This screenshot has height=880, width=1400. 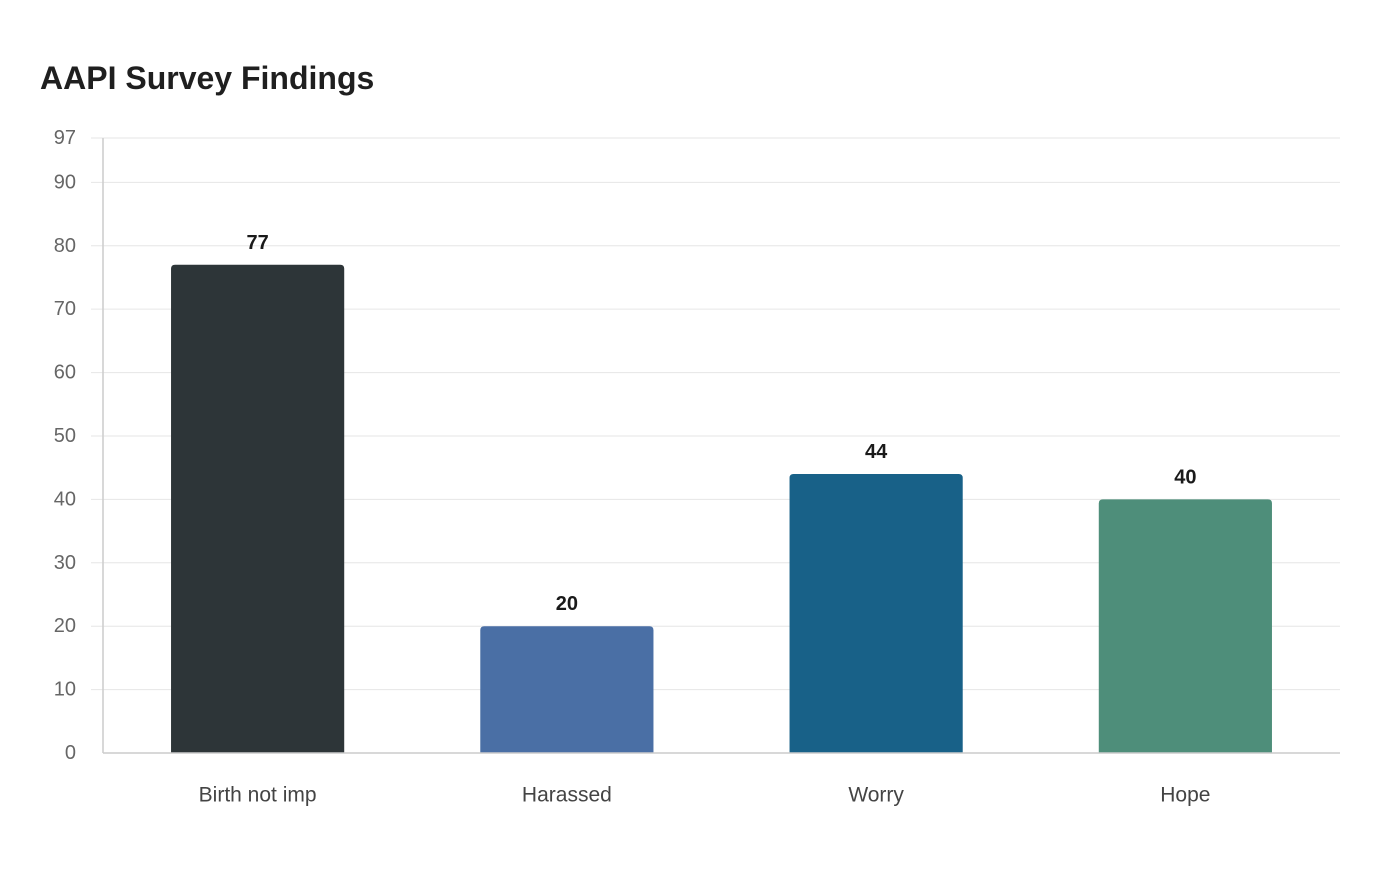 What do you see at coordinates (65, 499) in the screenshot?
I see `y-tick-label: 40` at bounding box center [65, 499].